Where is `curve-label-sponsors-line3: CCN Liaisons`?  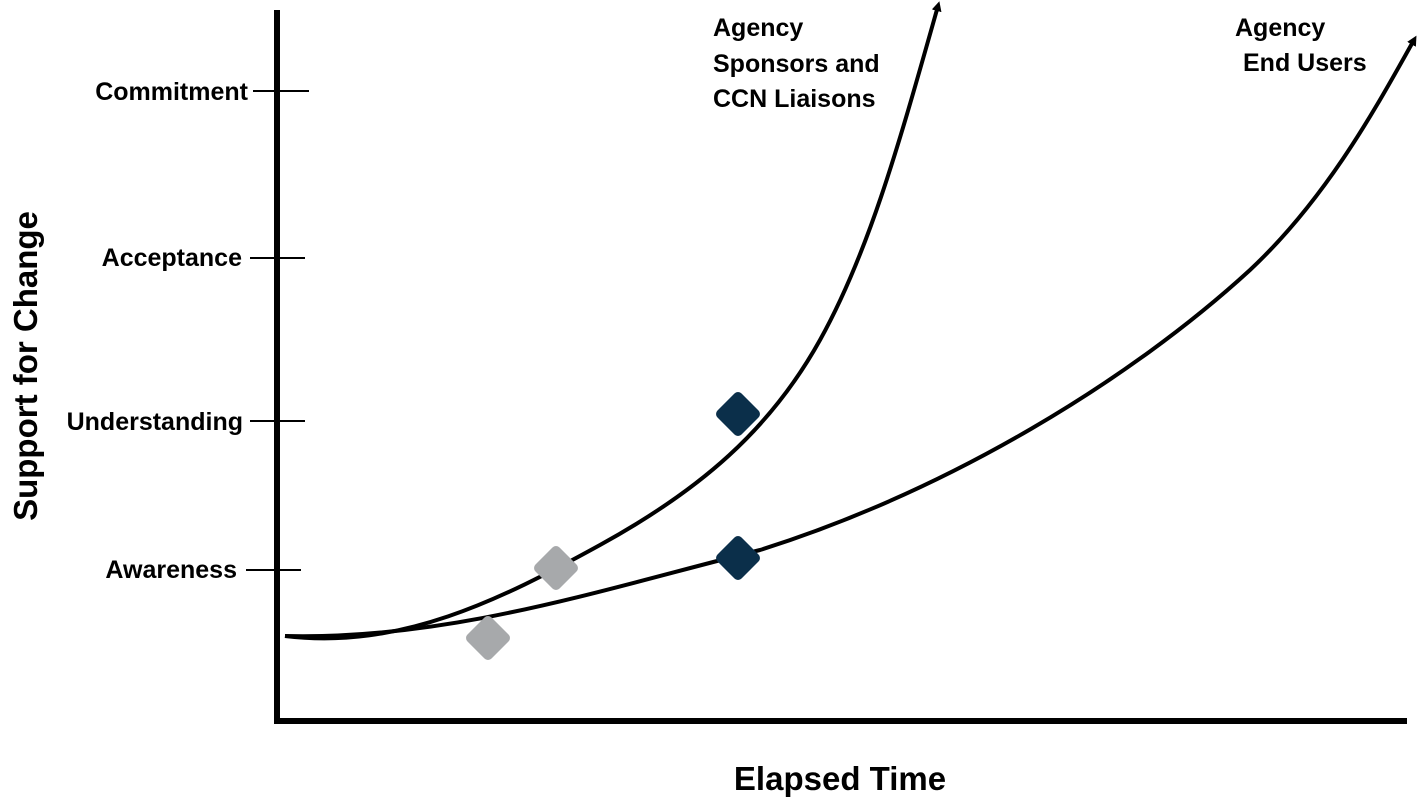
curve-label-sponsors-line3: CCN Liaisons is located at coordinates (794, 99).